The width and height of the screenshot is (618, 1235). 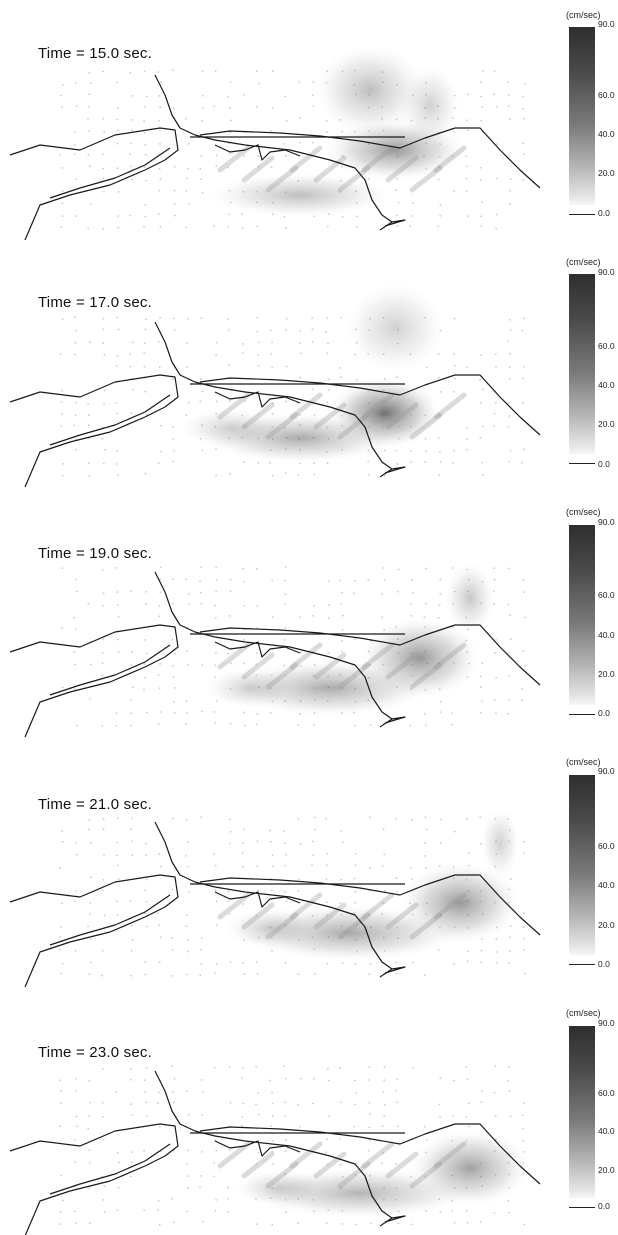 I want to click on time-label: Time = 23.0 sec., so click(x=95, y=1052).